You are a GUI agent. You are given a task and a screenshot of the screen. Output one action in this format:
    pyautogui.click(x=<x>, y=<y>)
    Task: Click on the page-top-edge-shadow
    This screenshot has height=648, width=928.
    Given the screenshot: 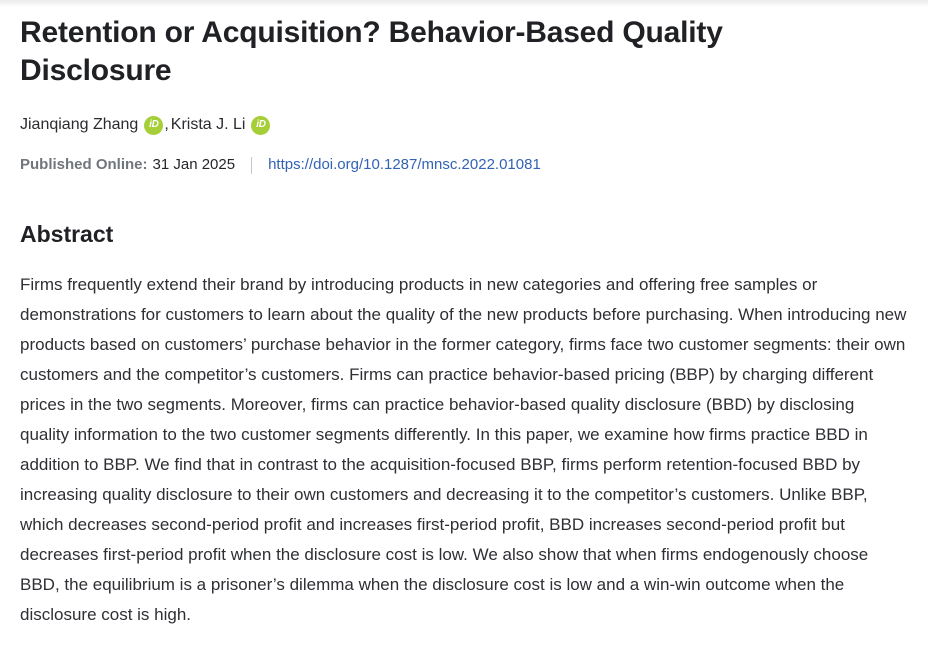 What is the action you would take?
    pyautogui.click(x=464, y=3)
    